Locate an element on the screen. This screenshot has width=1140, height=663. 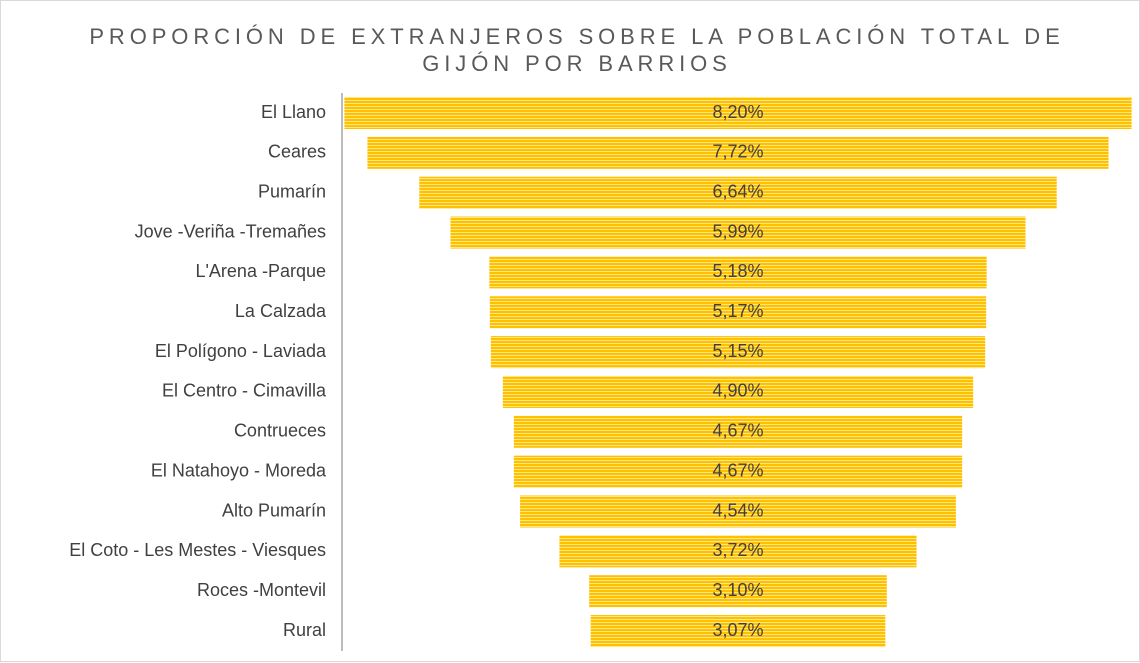
value-label: 3,72% is located at coordinates (737, 550).